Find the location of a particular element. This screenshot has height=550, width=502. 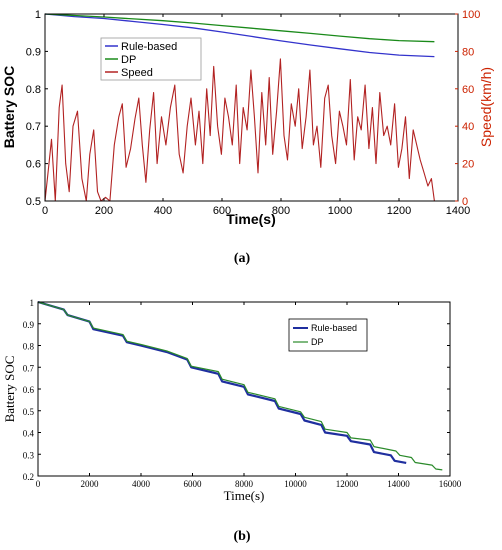

chart-a-legend: Rule-based DP Speed is located at coordinates (151, 59).